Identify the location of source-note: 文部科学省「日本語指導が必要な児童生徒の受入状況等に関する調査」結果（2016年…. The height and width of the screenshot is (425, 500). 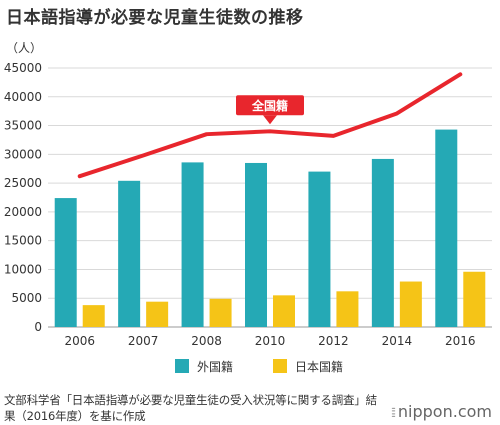
(190, 408).